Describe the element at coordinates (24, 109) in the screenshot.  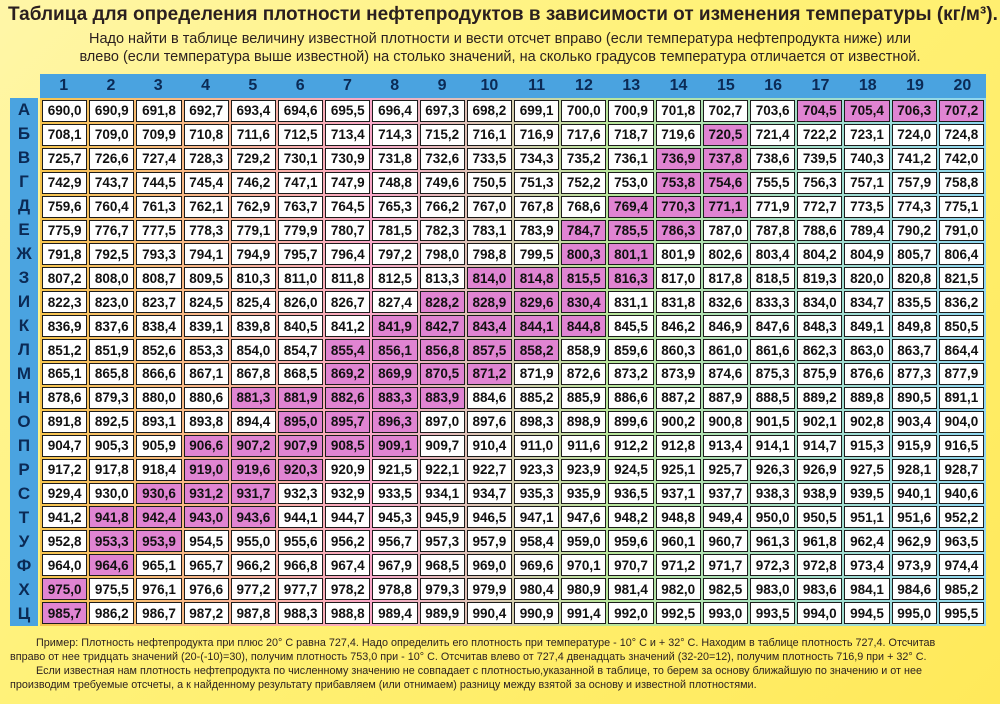
I see `row-header: А` at that location.